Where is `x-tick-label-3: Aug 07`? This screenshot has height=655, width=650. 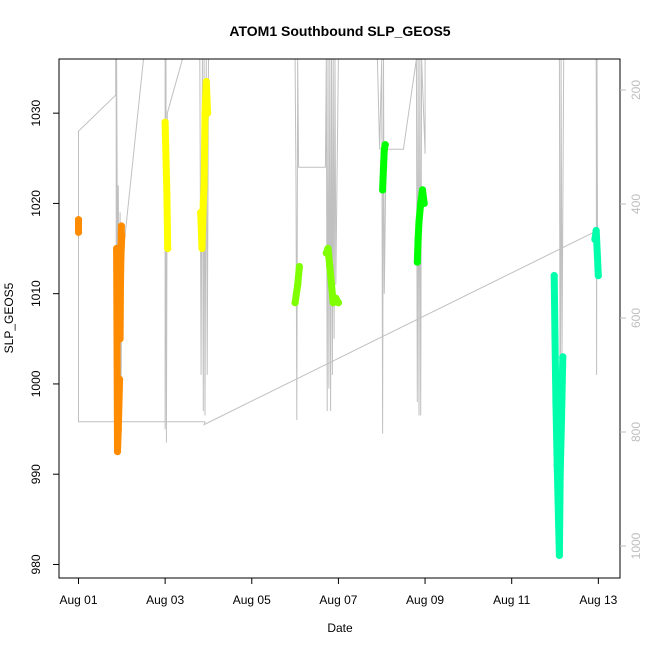
x-tick-label-3: Aug 07 is located at coordinates (338, 600).